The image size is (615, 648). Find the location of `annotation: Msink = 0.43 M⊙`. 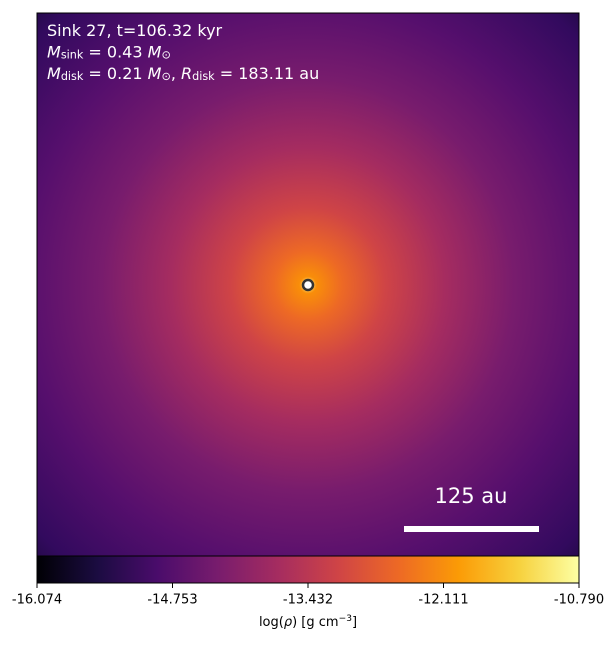

annotation: Msink = 0.43 M⊙ is located at coordinates (109, 51).